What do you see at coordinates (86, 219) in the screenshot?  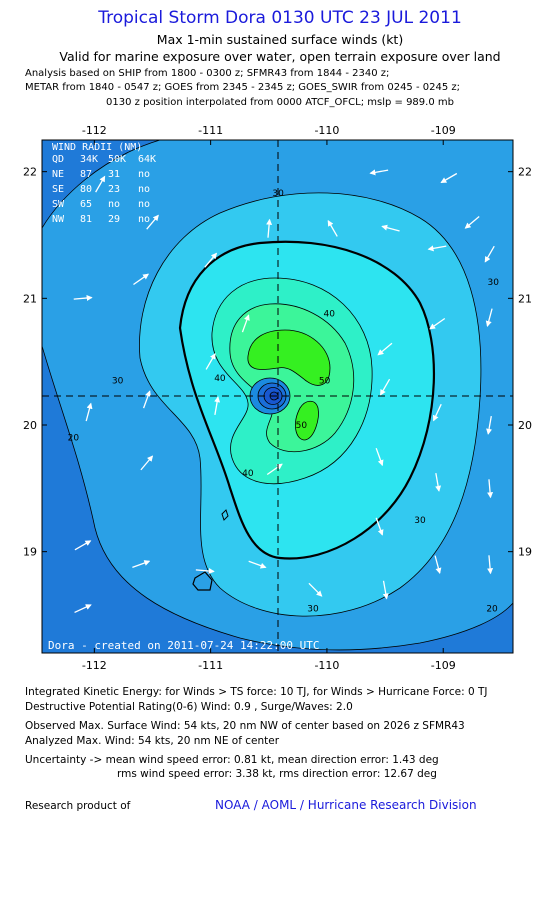 I see `wind-radii-cell: 81` at bounding box center [86, 219].